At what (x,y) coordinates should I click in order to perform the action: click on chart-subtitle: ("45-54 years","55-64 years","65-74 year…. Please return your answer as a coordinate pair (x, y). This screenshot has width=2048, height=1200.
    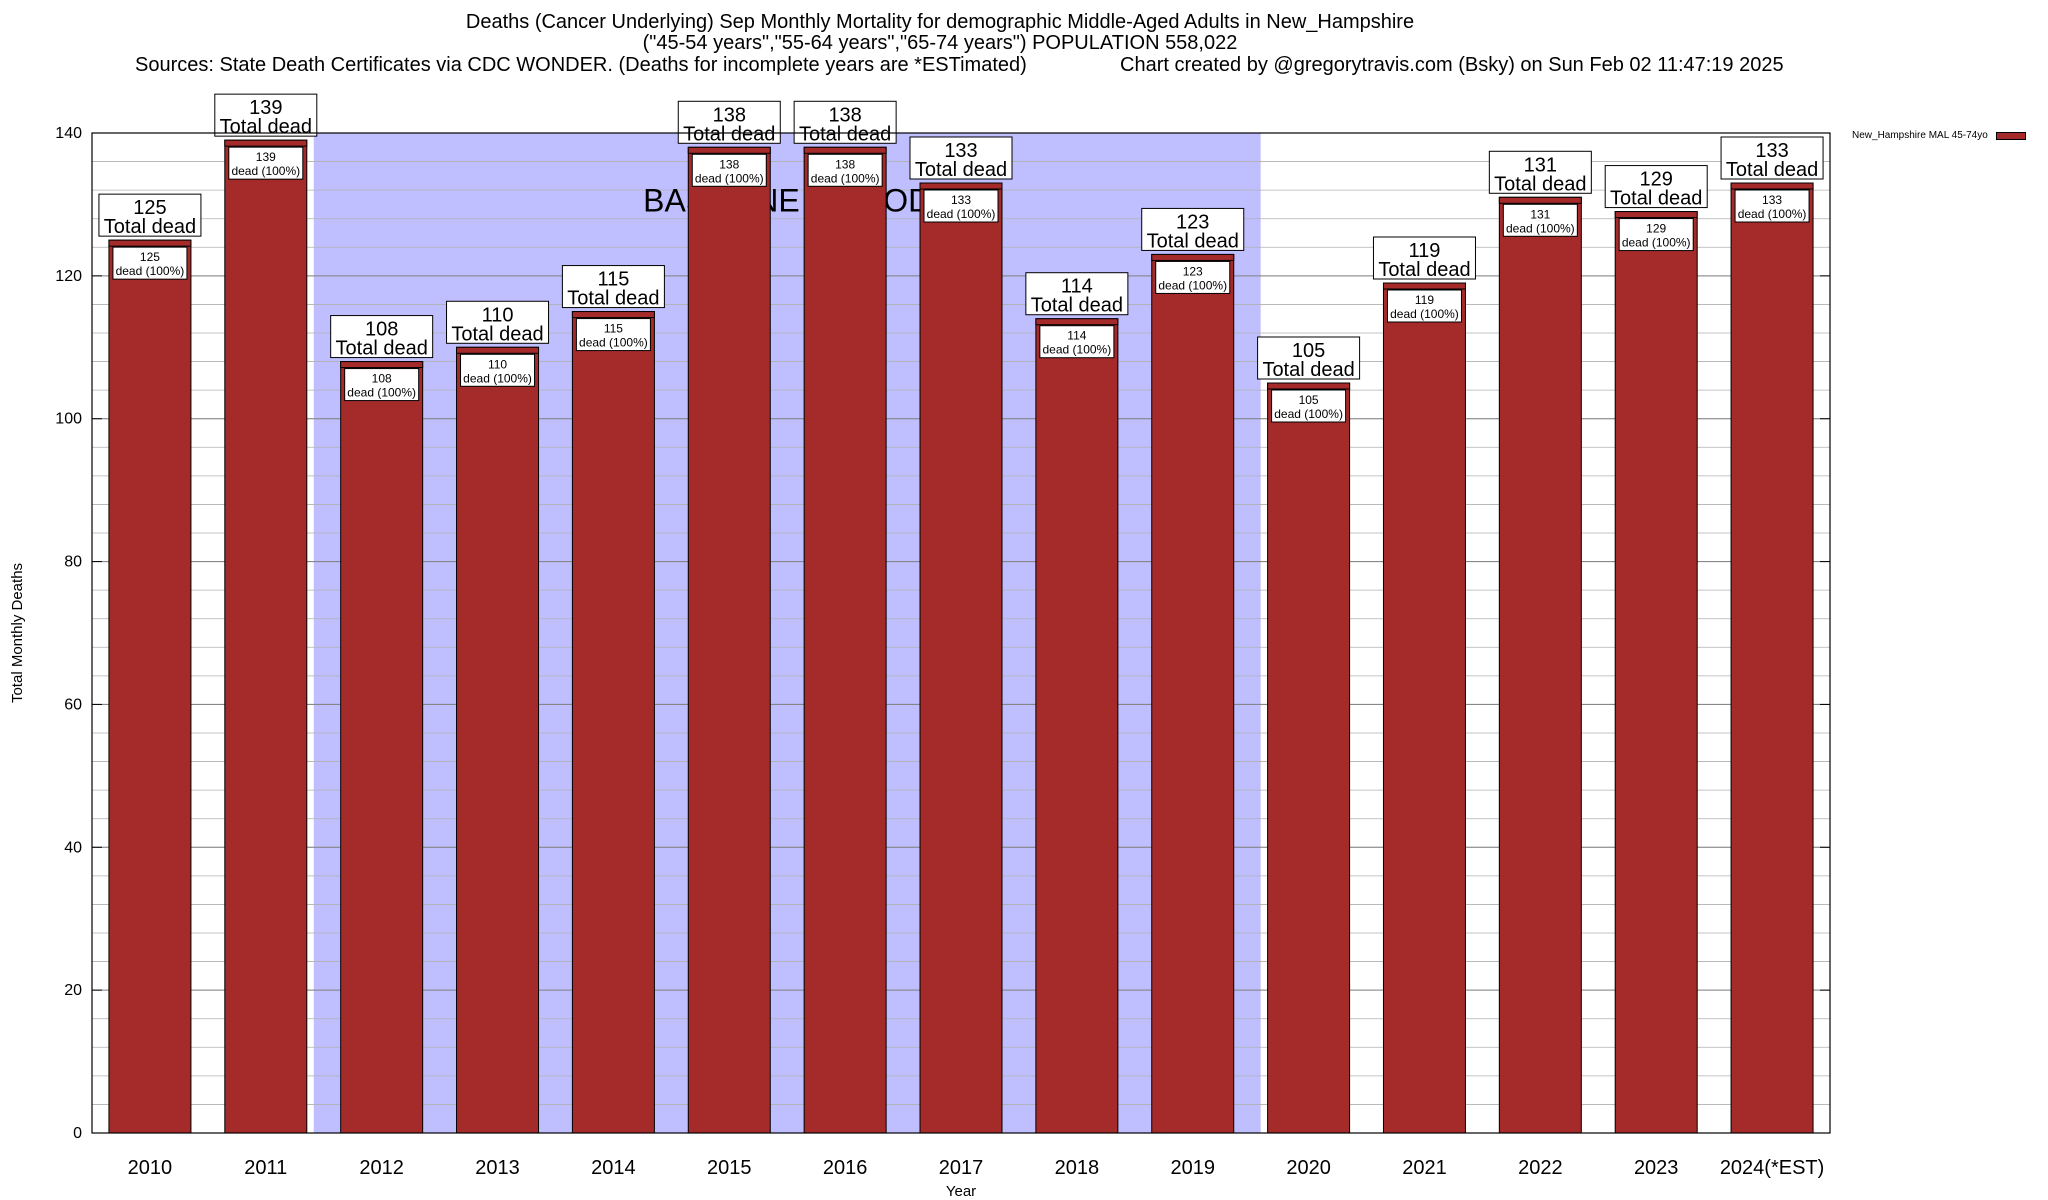
    Looking at the image, I should click on (940, 43).